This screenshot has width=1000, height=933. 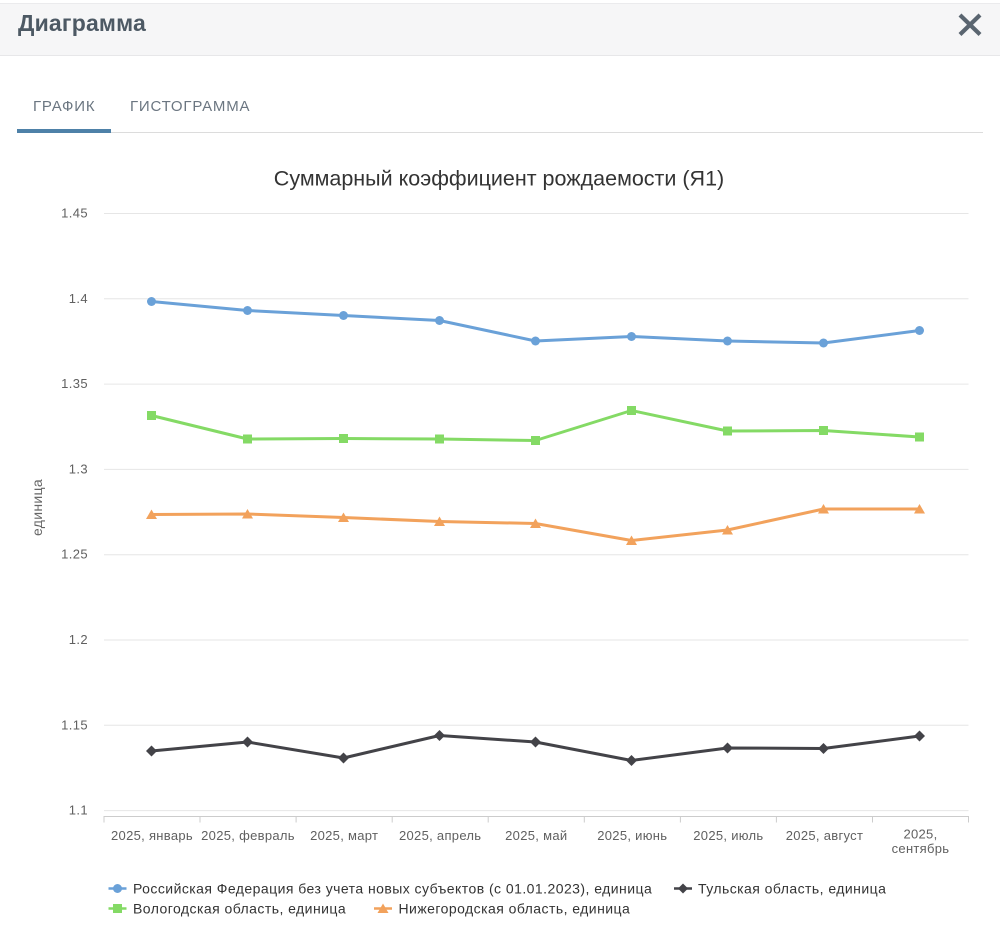 What do you see at coordinates (792, 889) in the screenshot?
I see `svg-text: Тульская область, единица` at bounding box center [792, 889].